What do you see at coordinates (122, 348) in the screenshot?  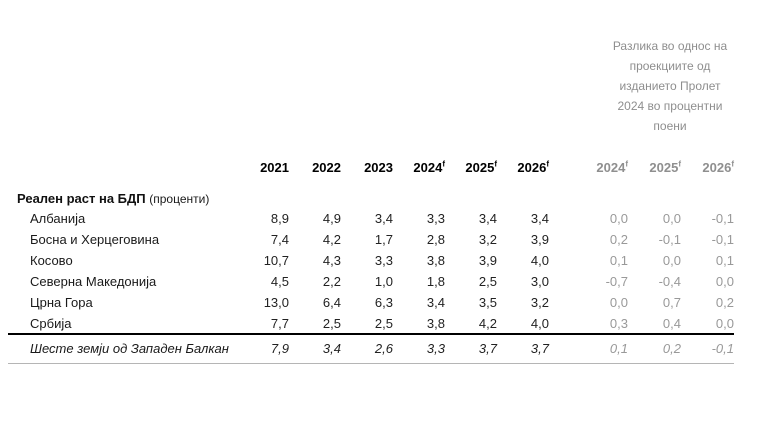 I see `total-label: Шесте земји од Западен Балкан` at bounding box center [122, 348].